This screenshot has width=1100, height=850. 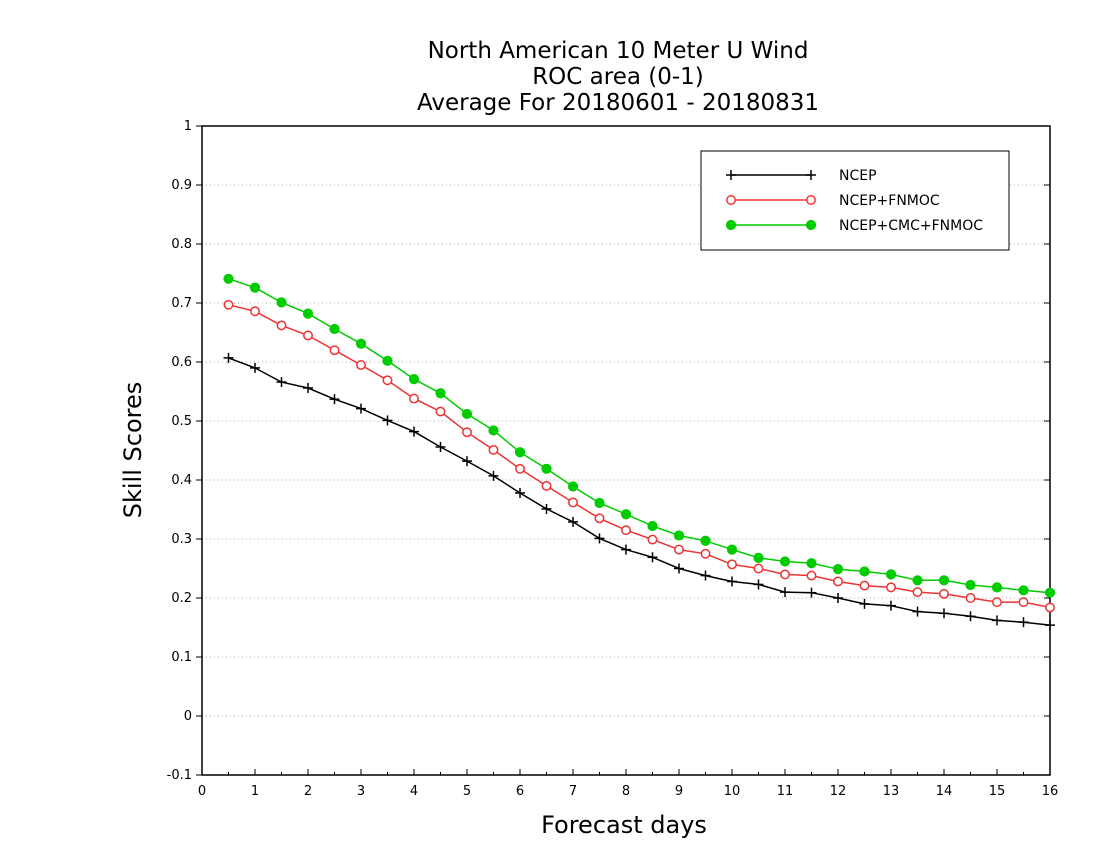 I want to click on x-tick-label: 14, so click(x=944, y=791).